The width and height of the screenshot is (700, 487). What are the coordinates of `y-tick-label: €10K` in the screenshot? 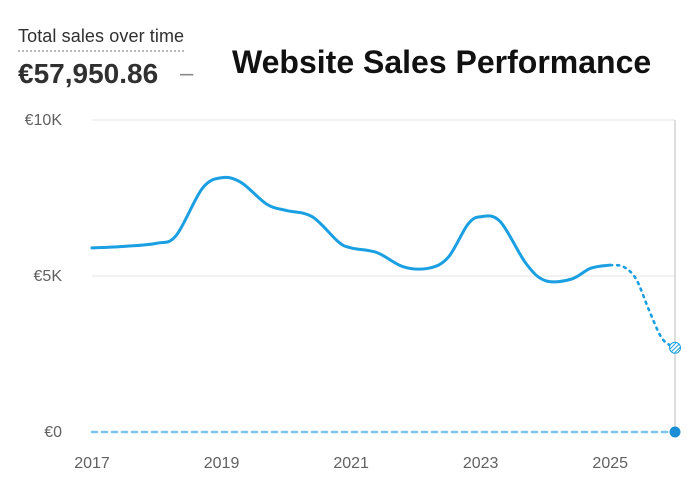 It's located at (44, 120).